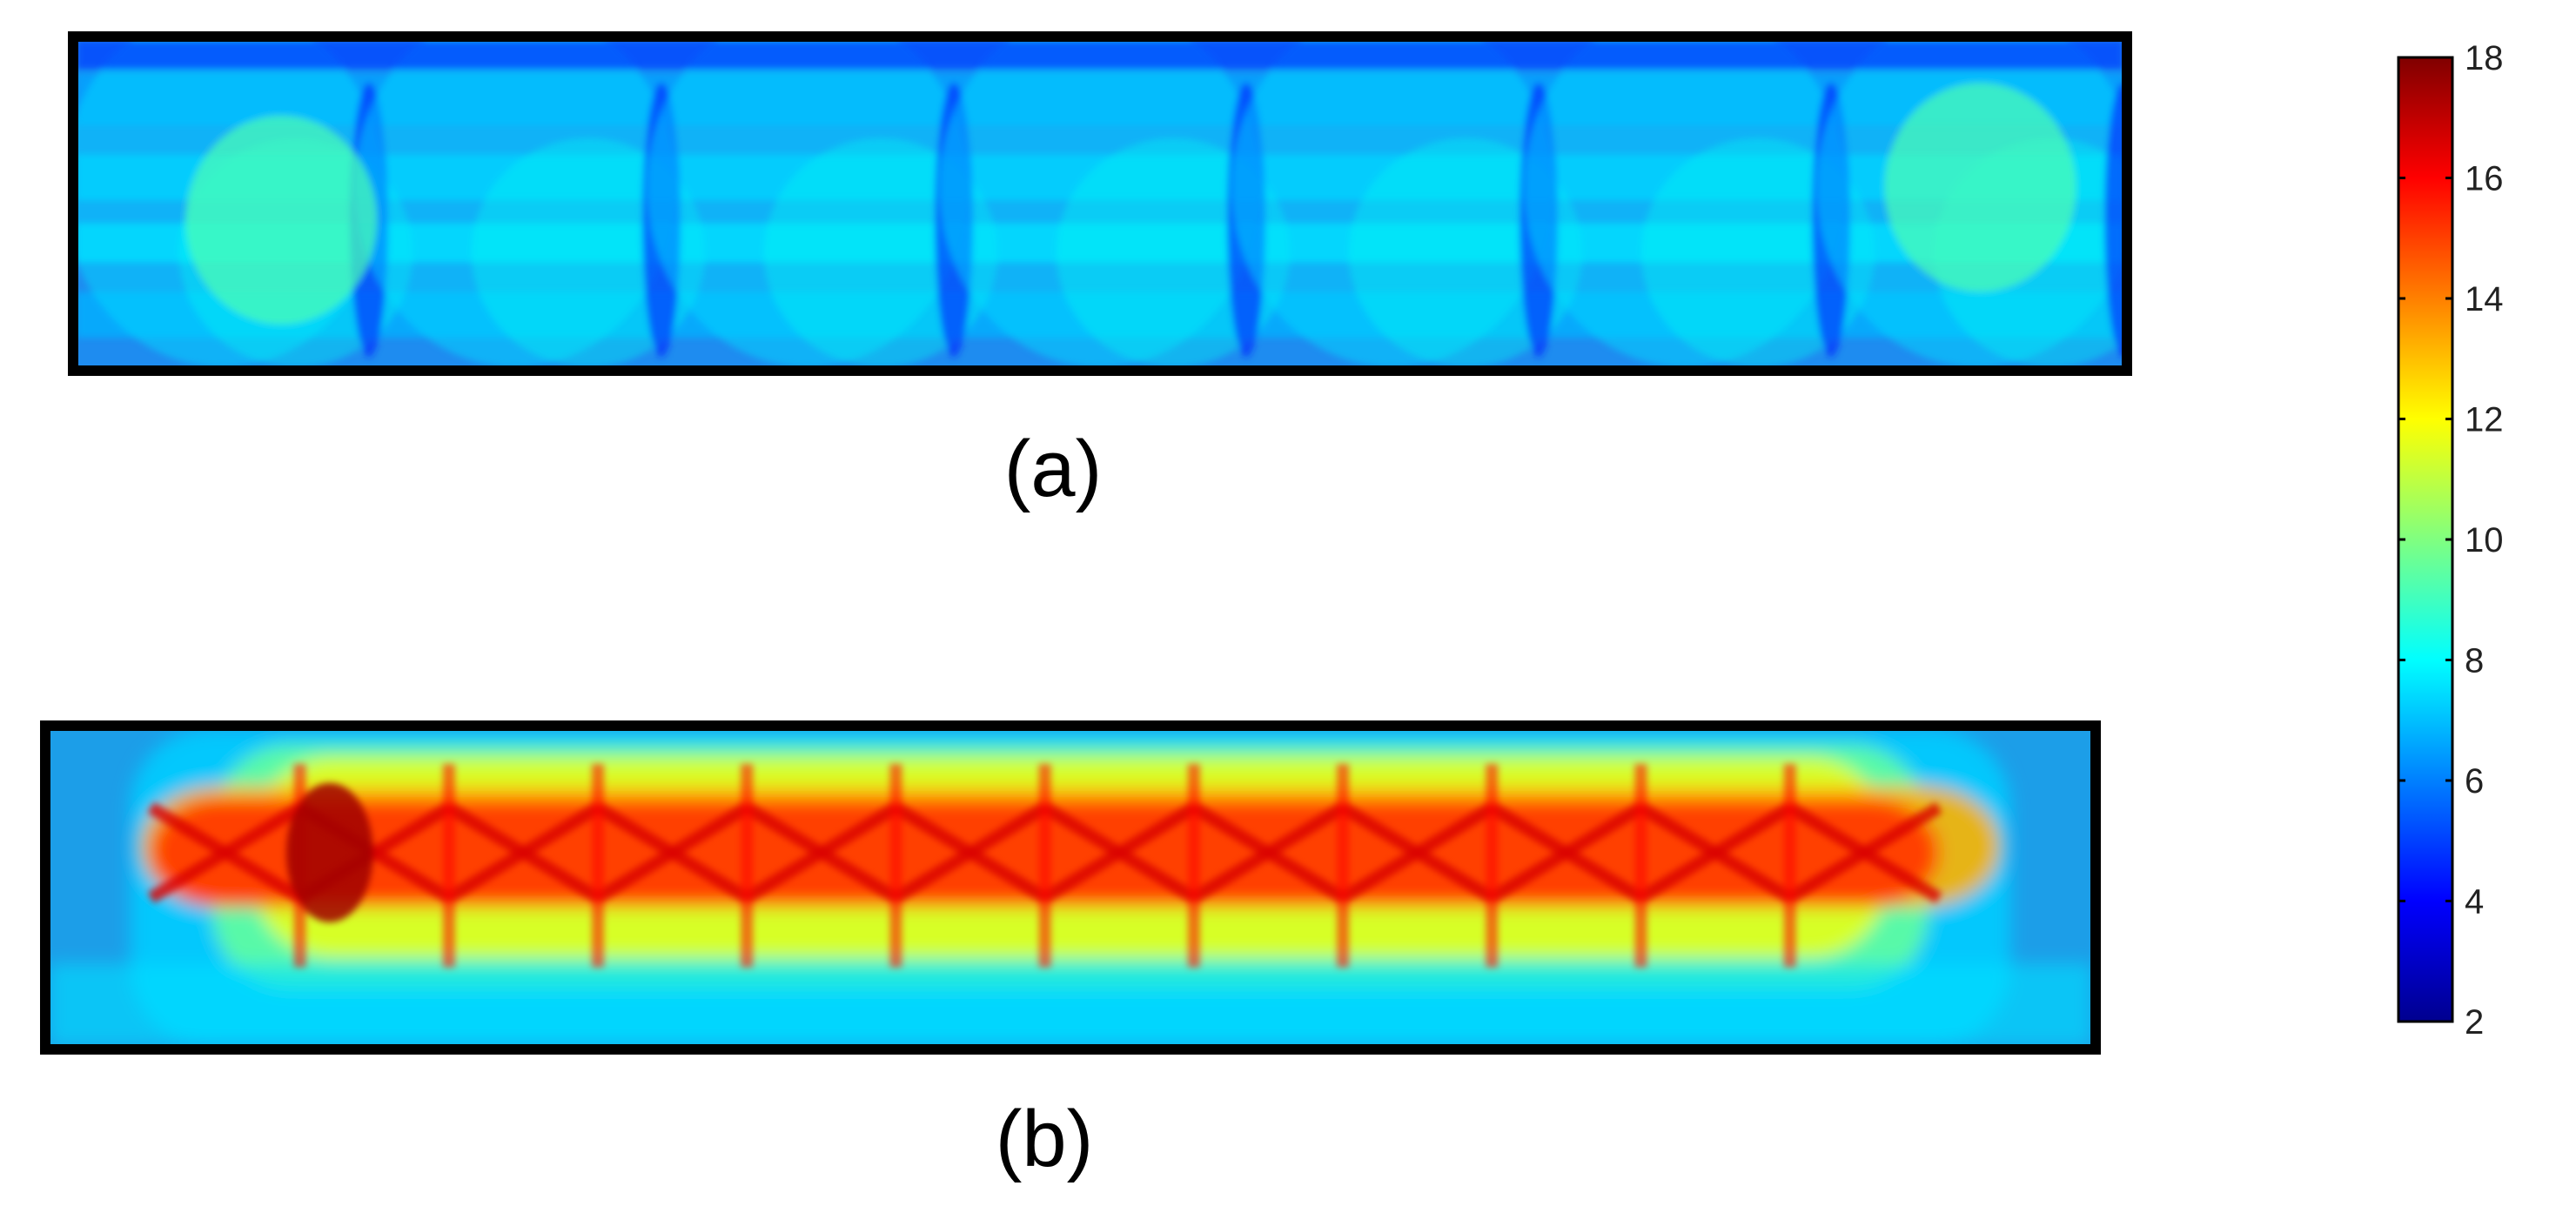 Image resolution: width=2576 pixels, height=1206 pixels. I want to click on colorbar-tick-label: 14, so click(2485, 299).